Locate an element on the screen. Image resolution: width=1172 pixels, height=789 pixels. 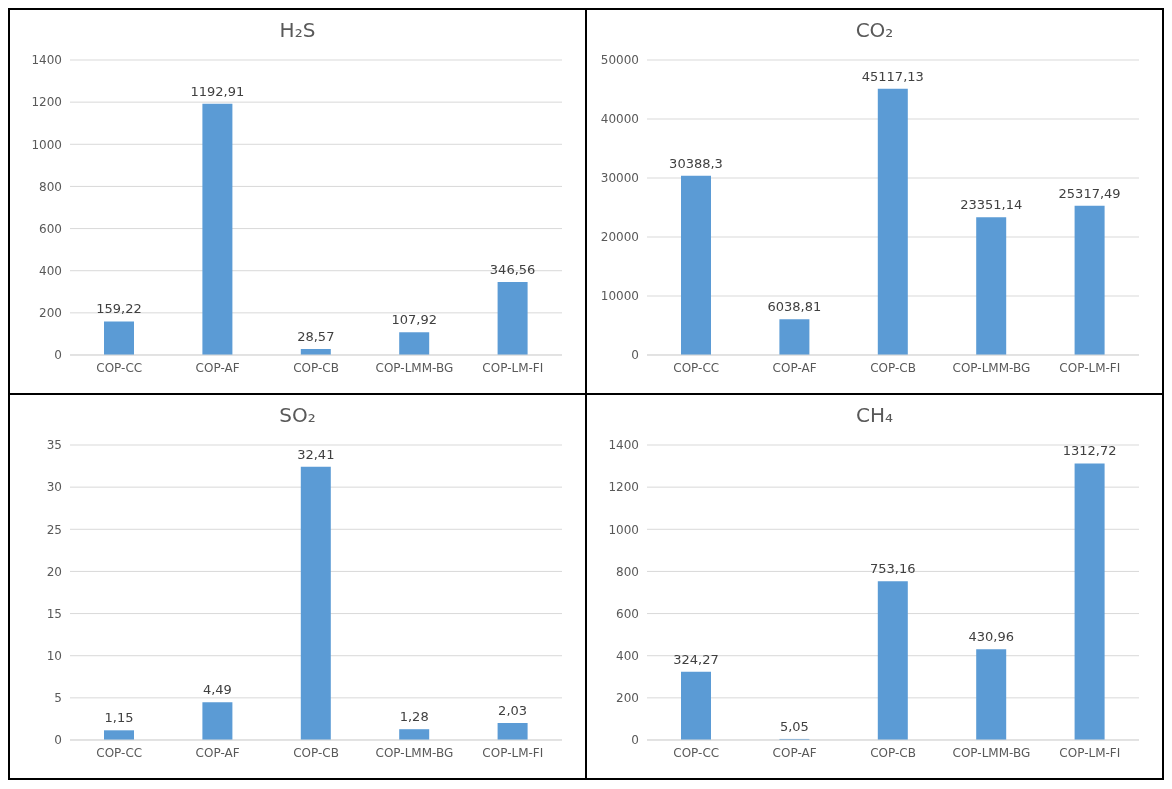
data-label: 30388,3 is located at coordinates (696, 163).